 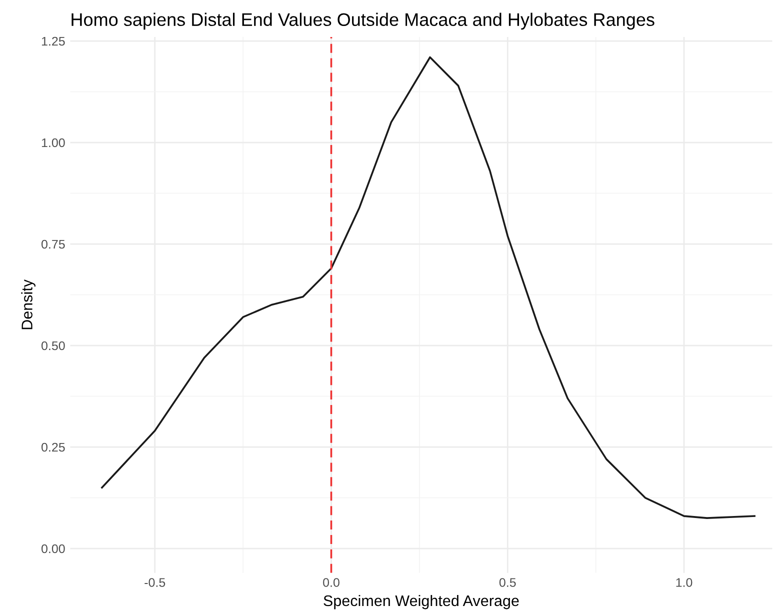 What do you see at coordinates (155, 582) in the screenshot?
I see `x-tick-label: -0.5` at bounding box center [155, 582].